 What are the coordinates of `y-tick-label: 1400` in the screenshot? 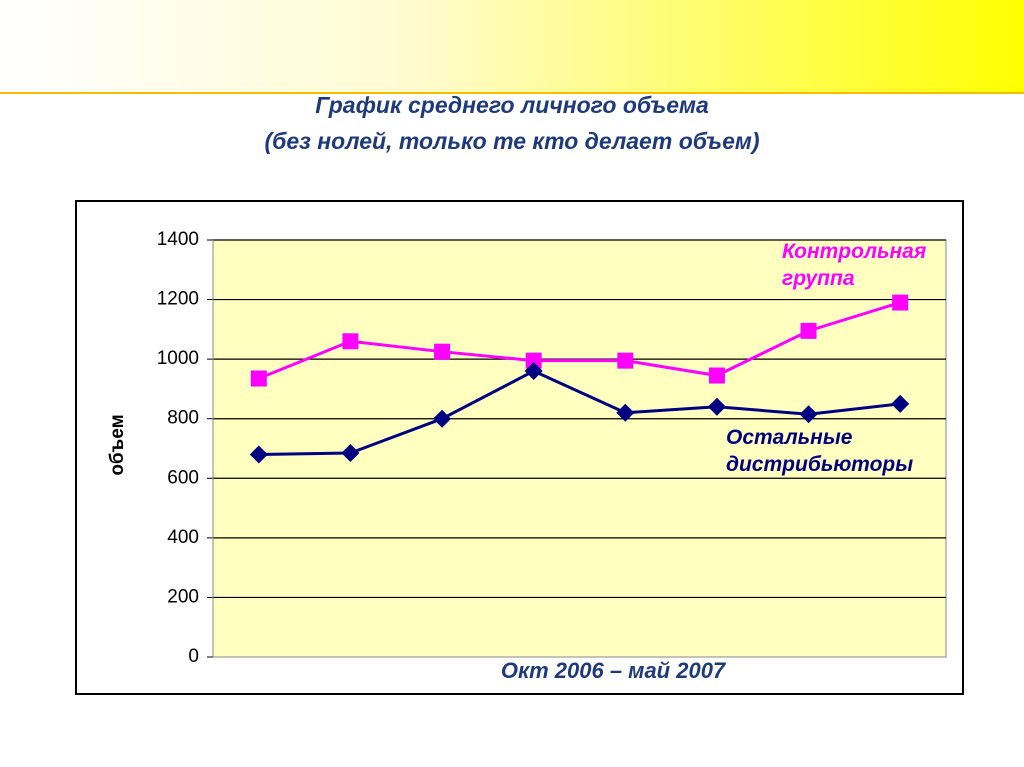 It's located at (178, 239).